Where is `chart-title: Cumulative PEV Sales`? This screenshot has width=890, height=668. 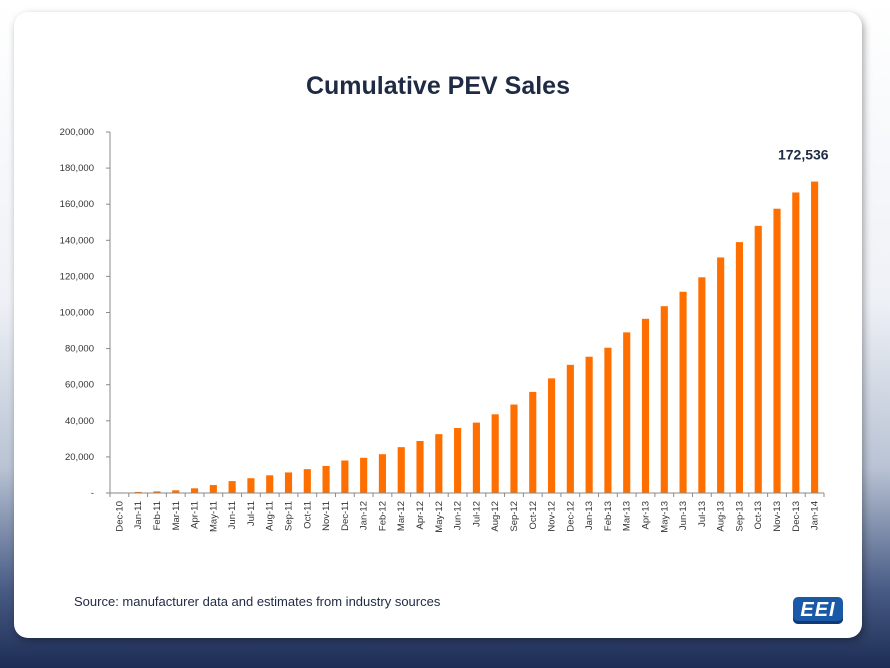 chart-title: Cumulative PEV Sales is located at coordinates (437, 86).